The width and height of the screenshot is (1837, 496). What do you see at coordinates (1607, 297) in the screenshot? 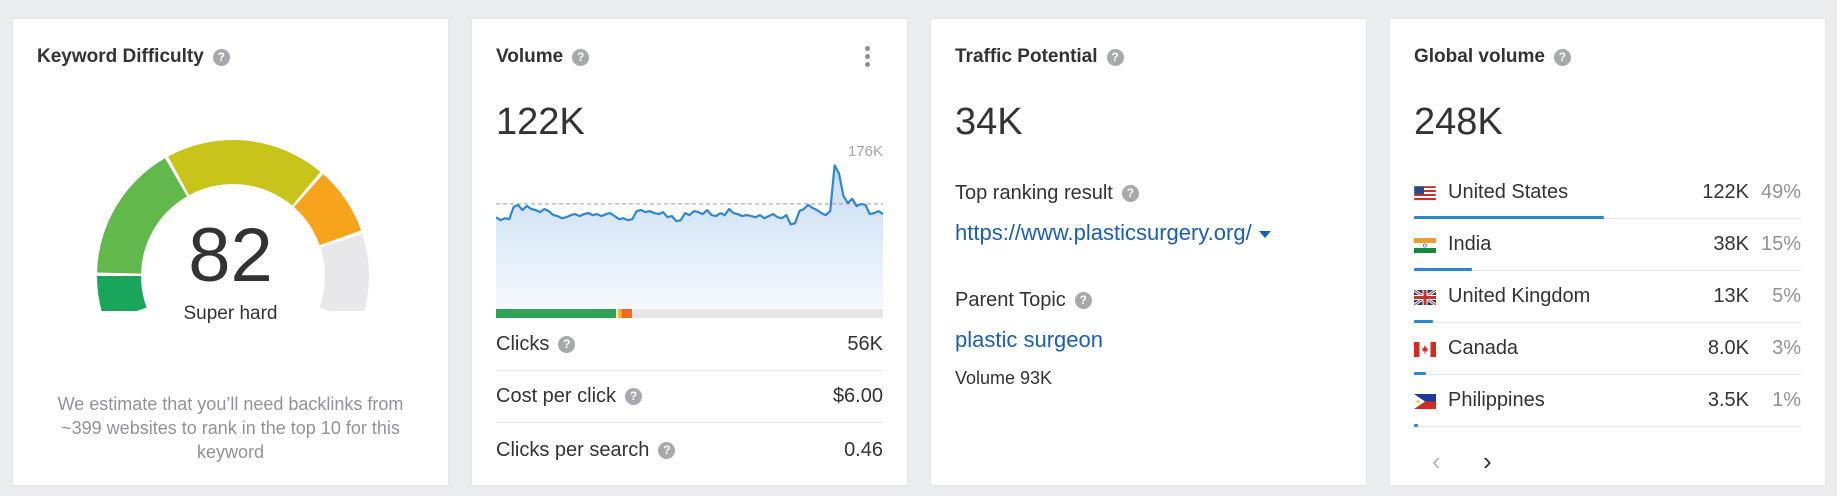
I see `country-row: United Kingdom 13K 5%` at bounding box center [1607, 297].